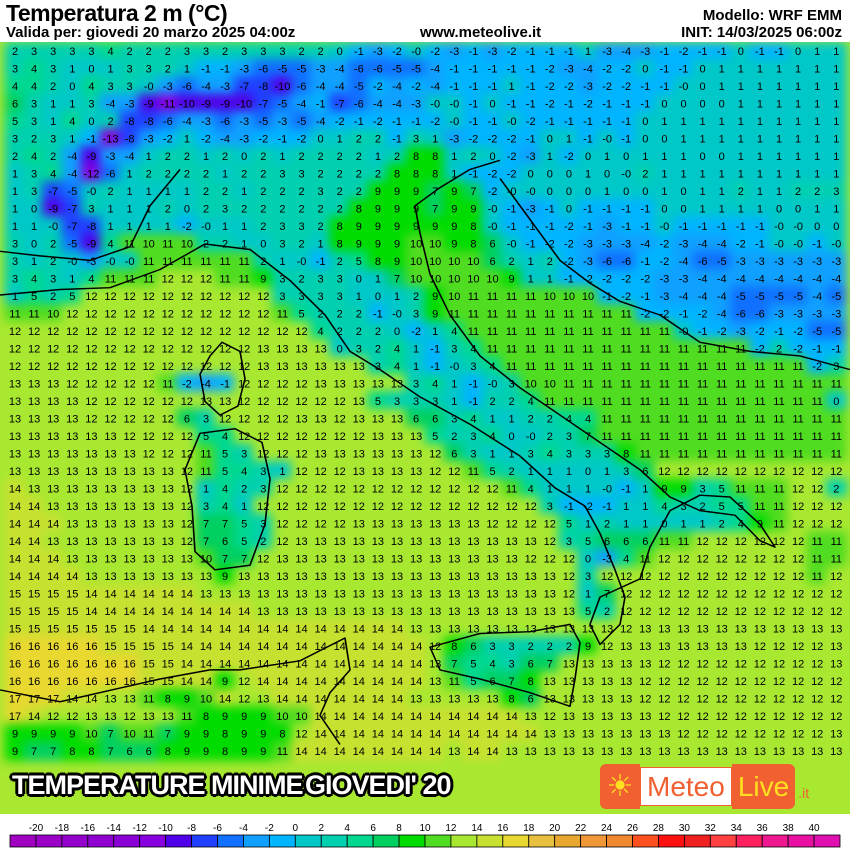  I want to click on temperature-value: 8, so click(225, 752).